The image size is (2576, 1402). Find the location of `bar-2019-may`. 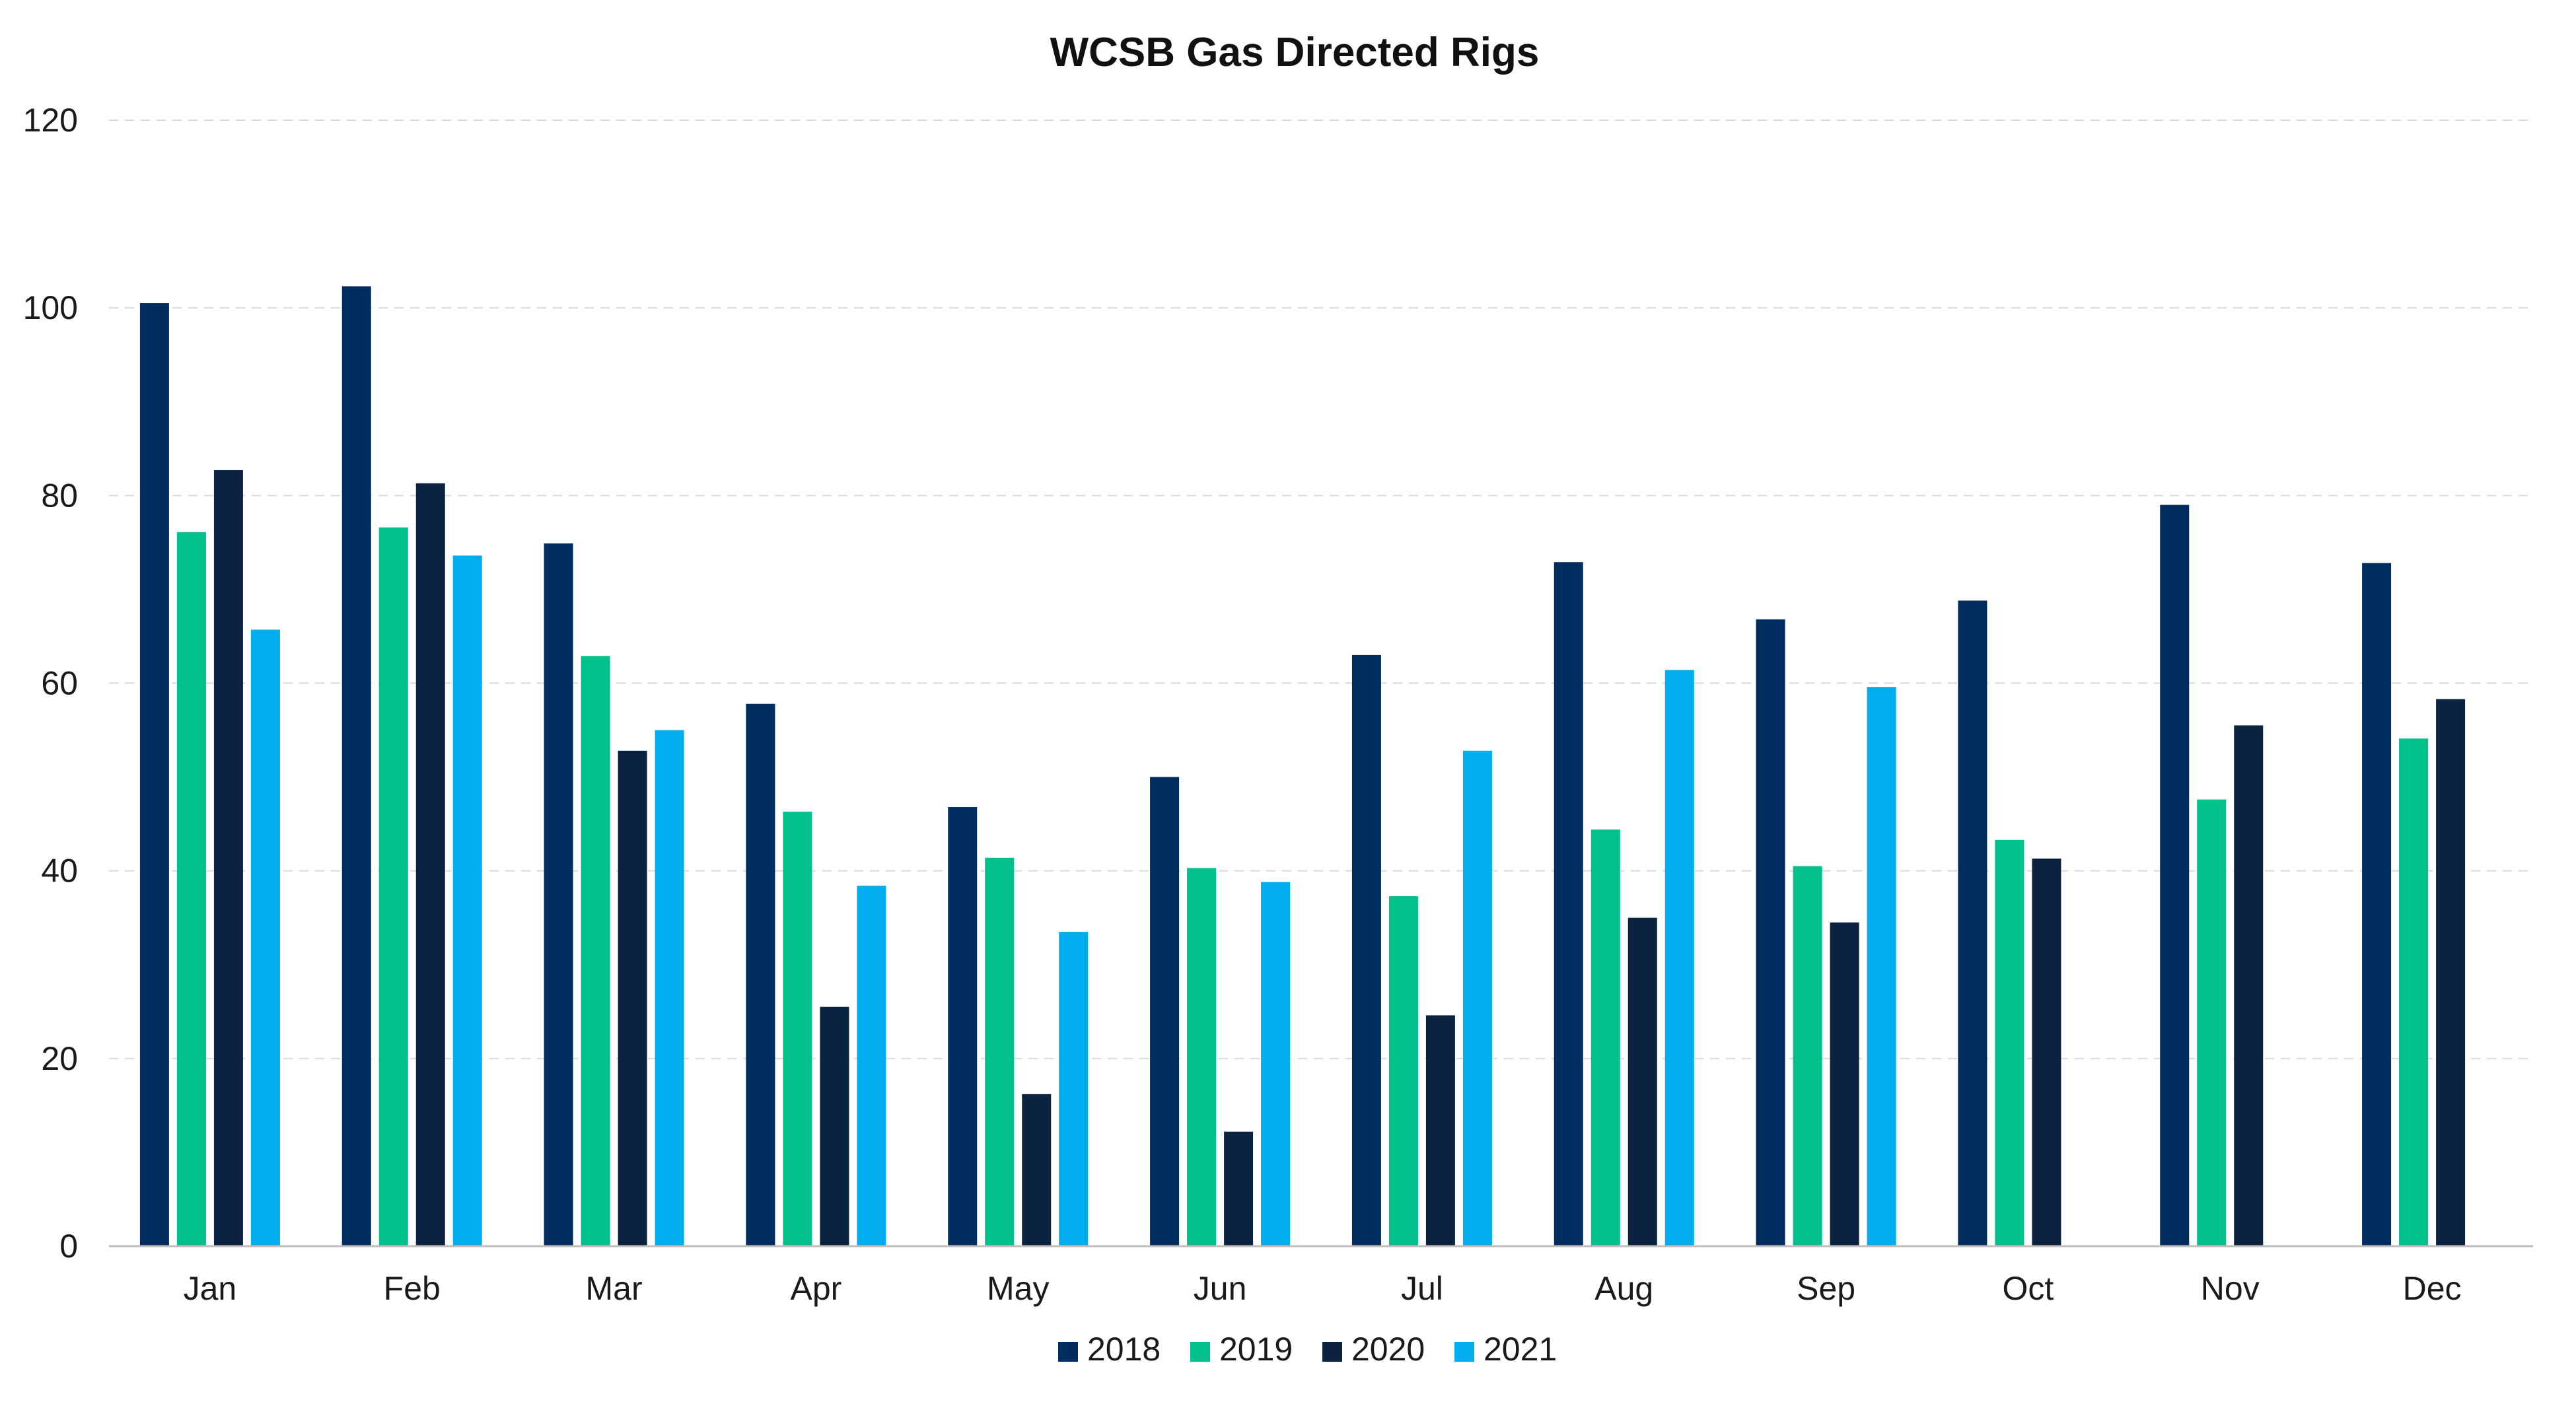

bar-2019-may is located at coordinates (1000, 1051).